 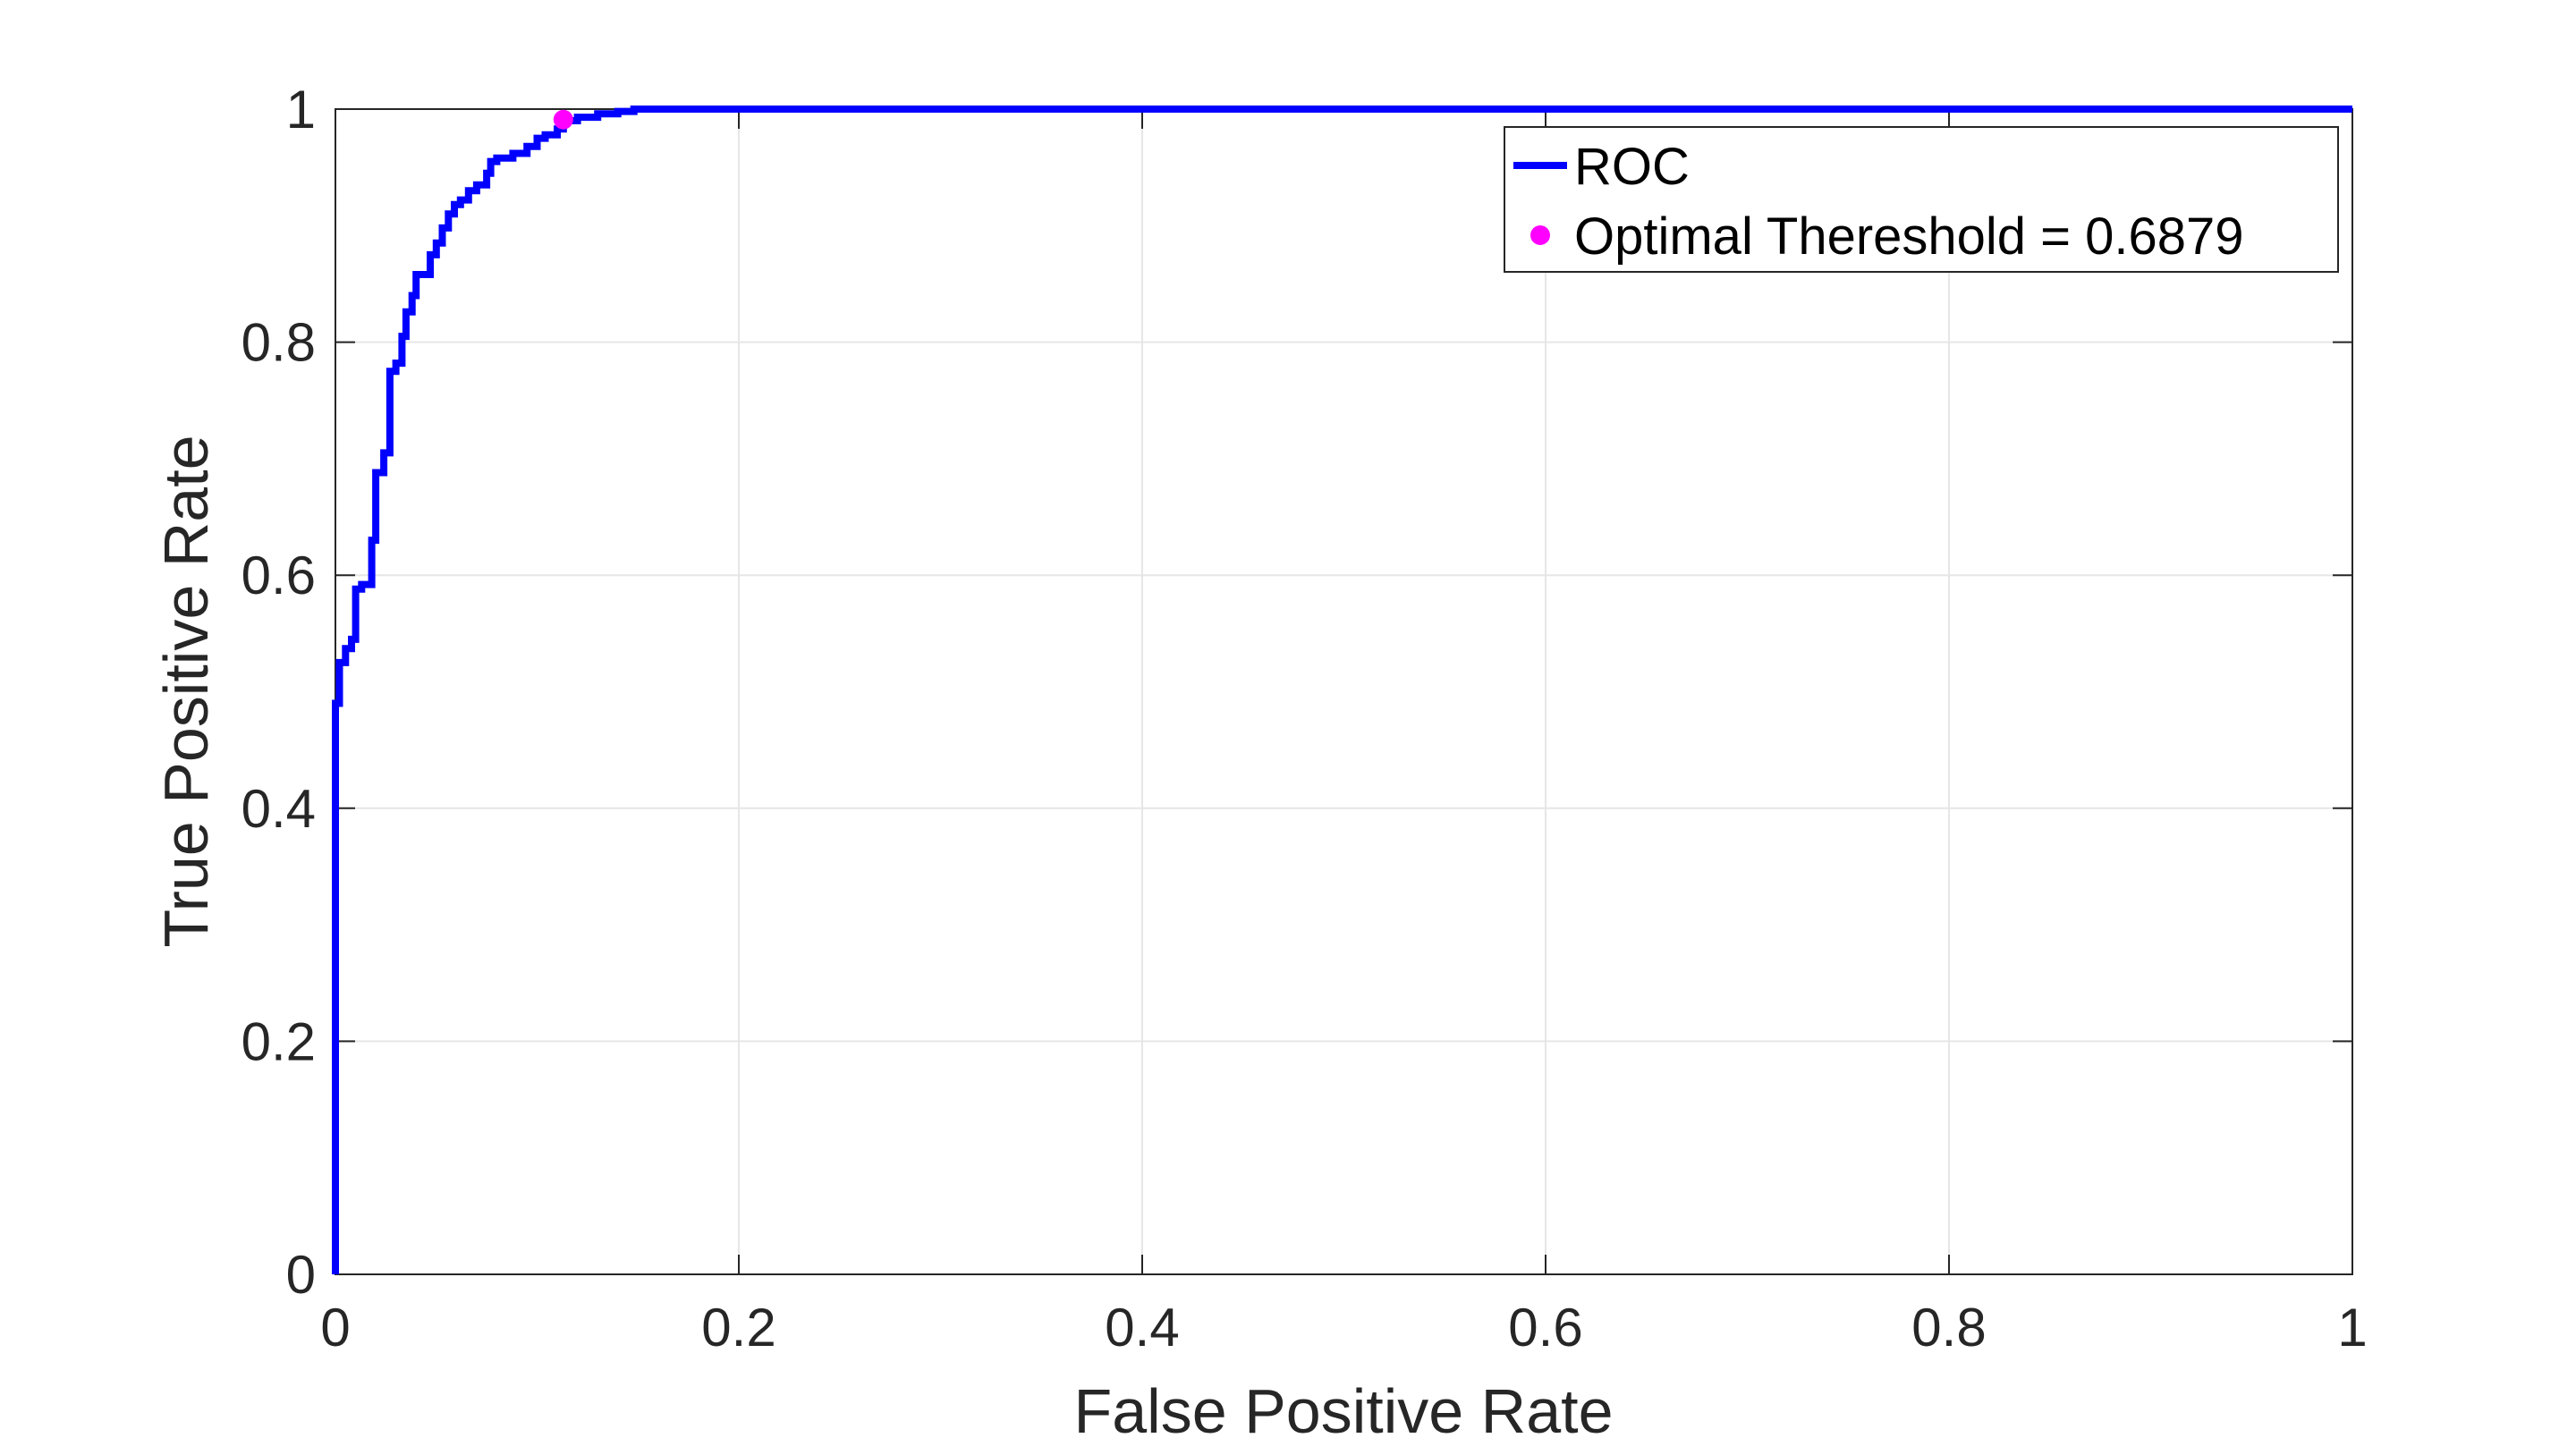 I want to click on x-tick-label: 0.4, so click(x=1142, y=1328).